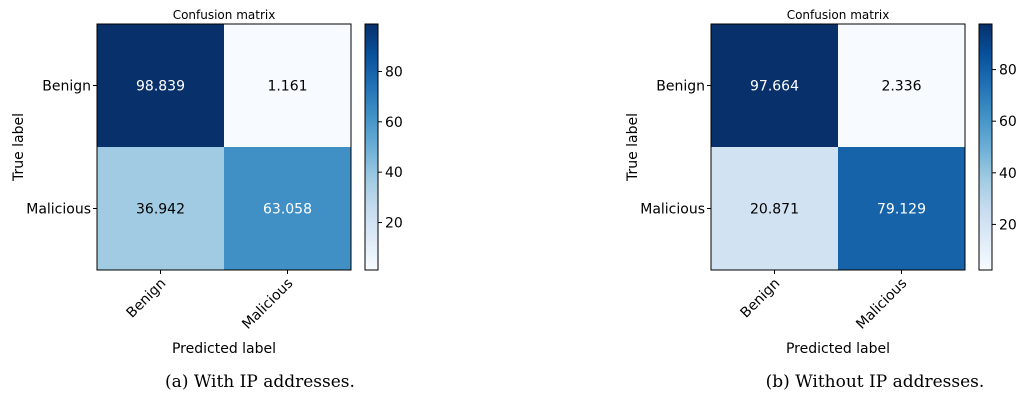 The height and width of the screenshot is (399, 1021). I want to click on cell-value-label: 2.336, so click(901, 87).